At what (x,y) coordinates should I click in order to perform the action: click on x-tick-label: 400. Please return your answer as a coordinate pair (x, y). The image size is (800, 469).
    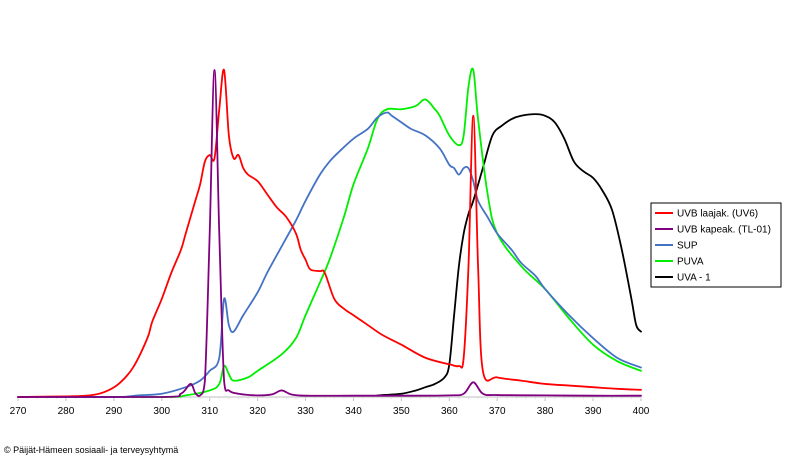
    Looking at the image, I should click on (641, 411).